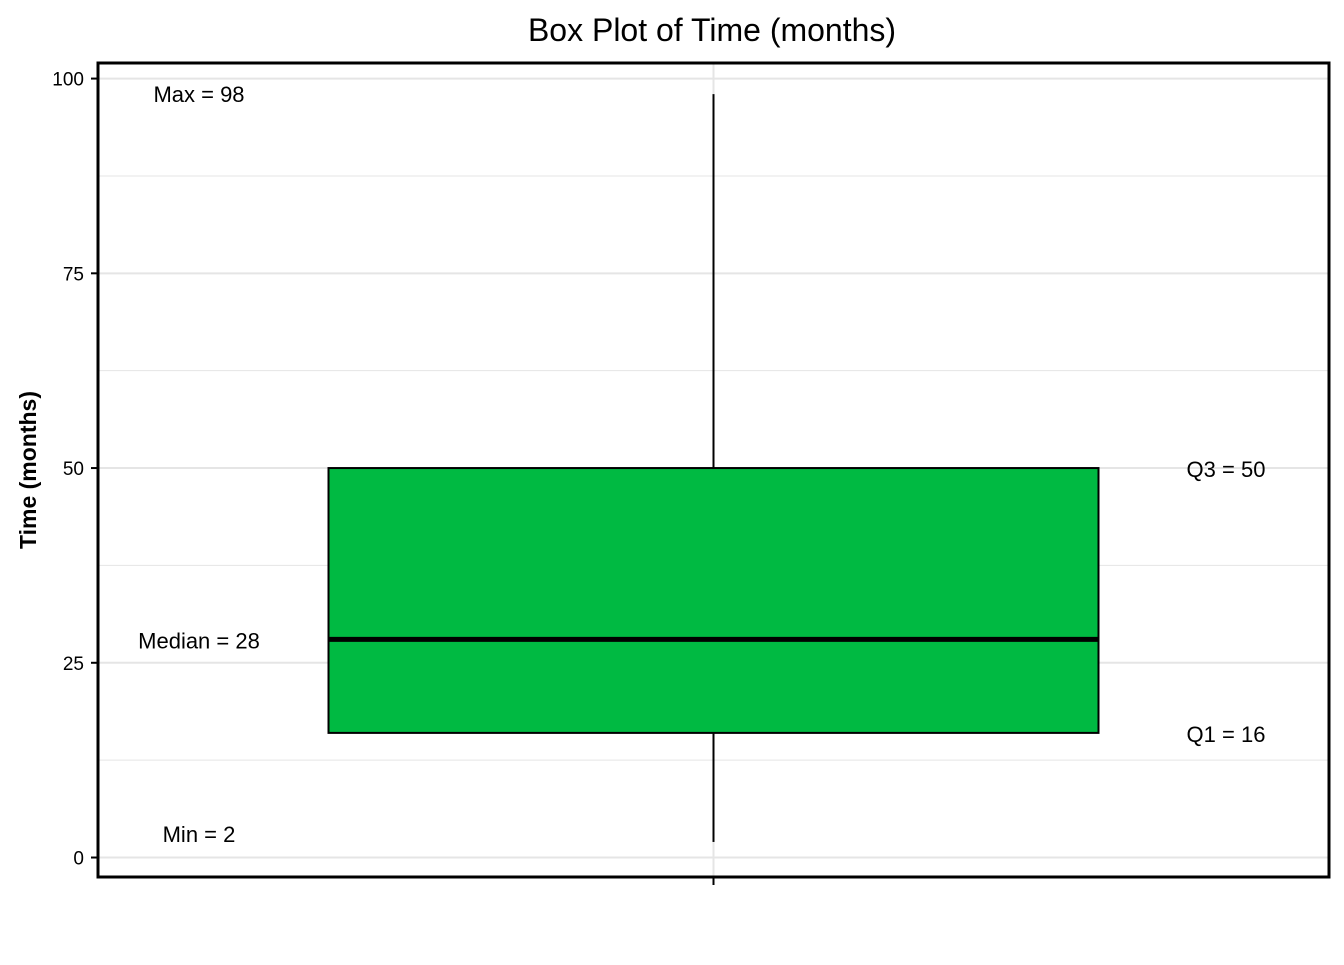 The image size is (1344, 965). I want to click on annotation-q1: Q1 = 16, so click(1226, 734).